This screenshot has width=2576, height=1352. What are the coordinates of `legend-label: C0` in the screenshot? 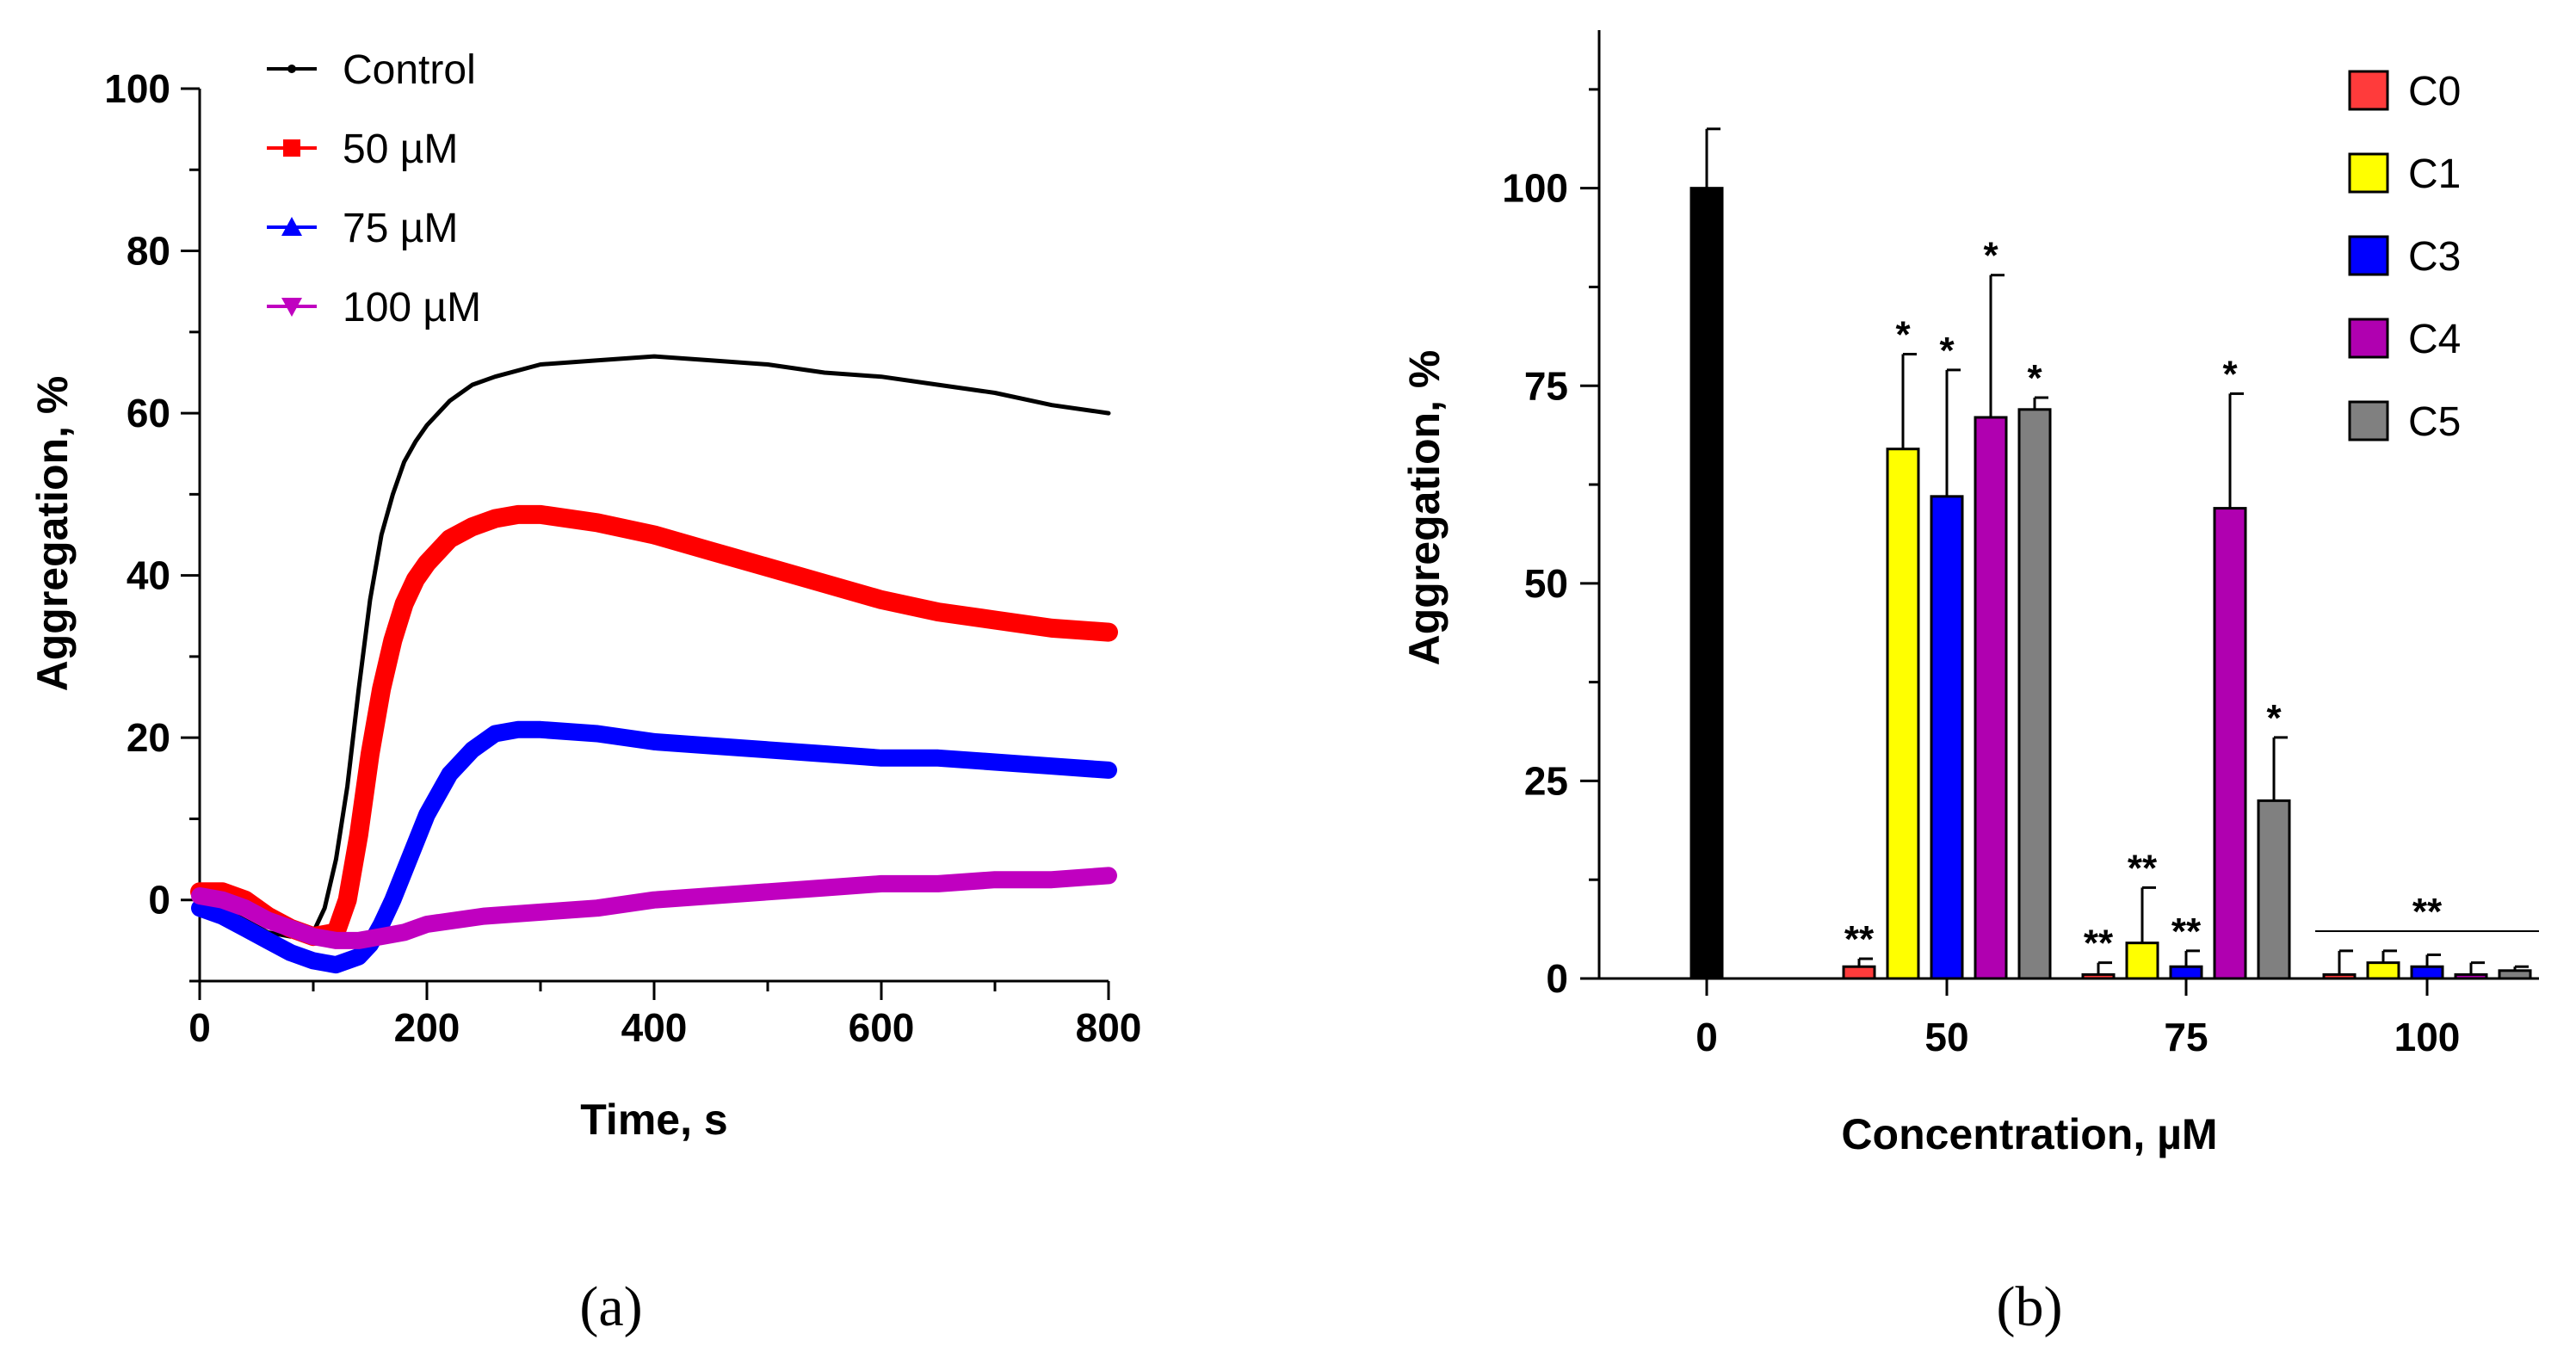 It's located at (2434, 91).